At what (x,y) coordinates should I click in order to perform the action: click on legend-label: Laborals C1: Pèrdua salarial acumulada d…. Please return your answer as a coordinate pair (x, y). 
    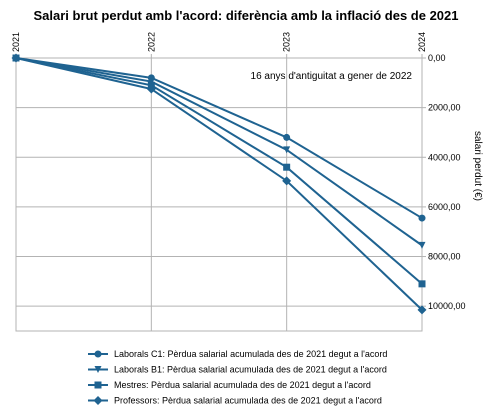
    Looking at the image, I should click on (250, 354).